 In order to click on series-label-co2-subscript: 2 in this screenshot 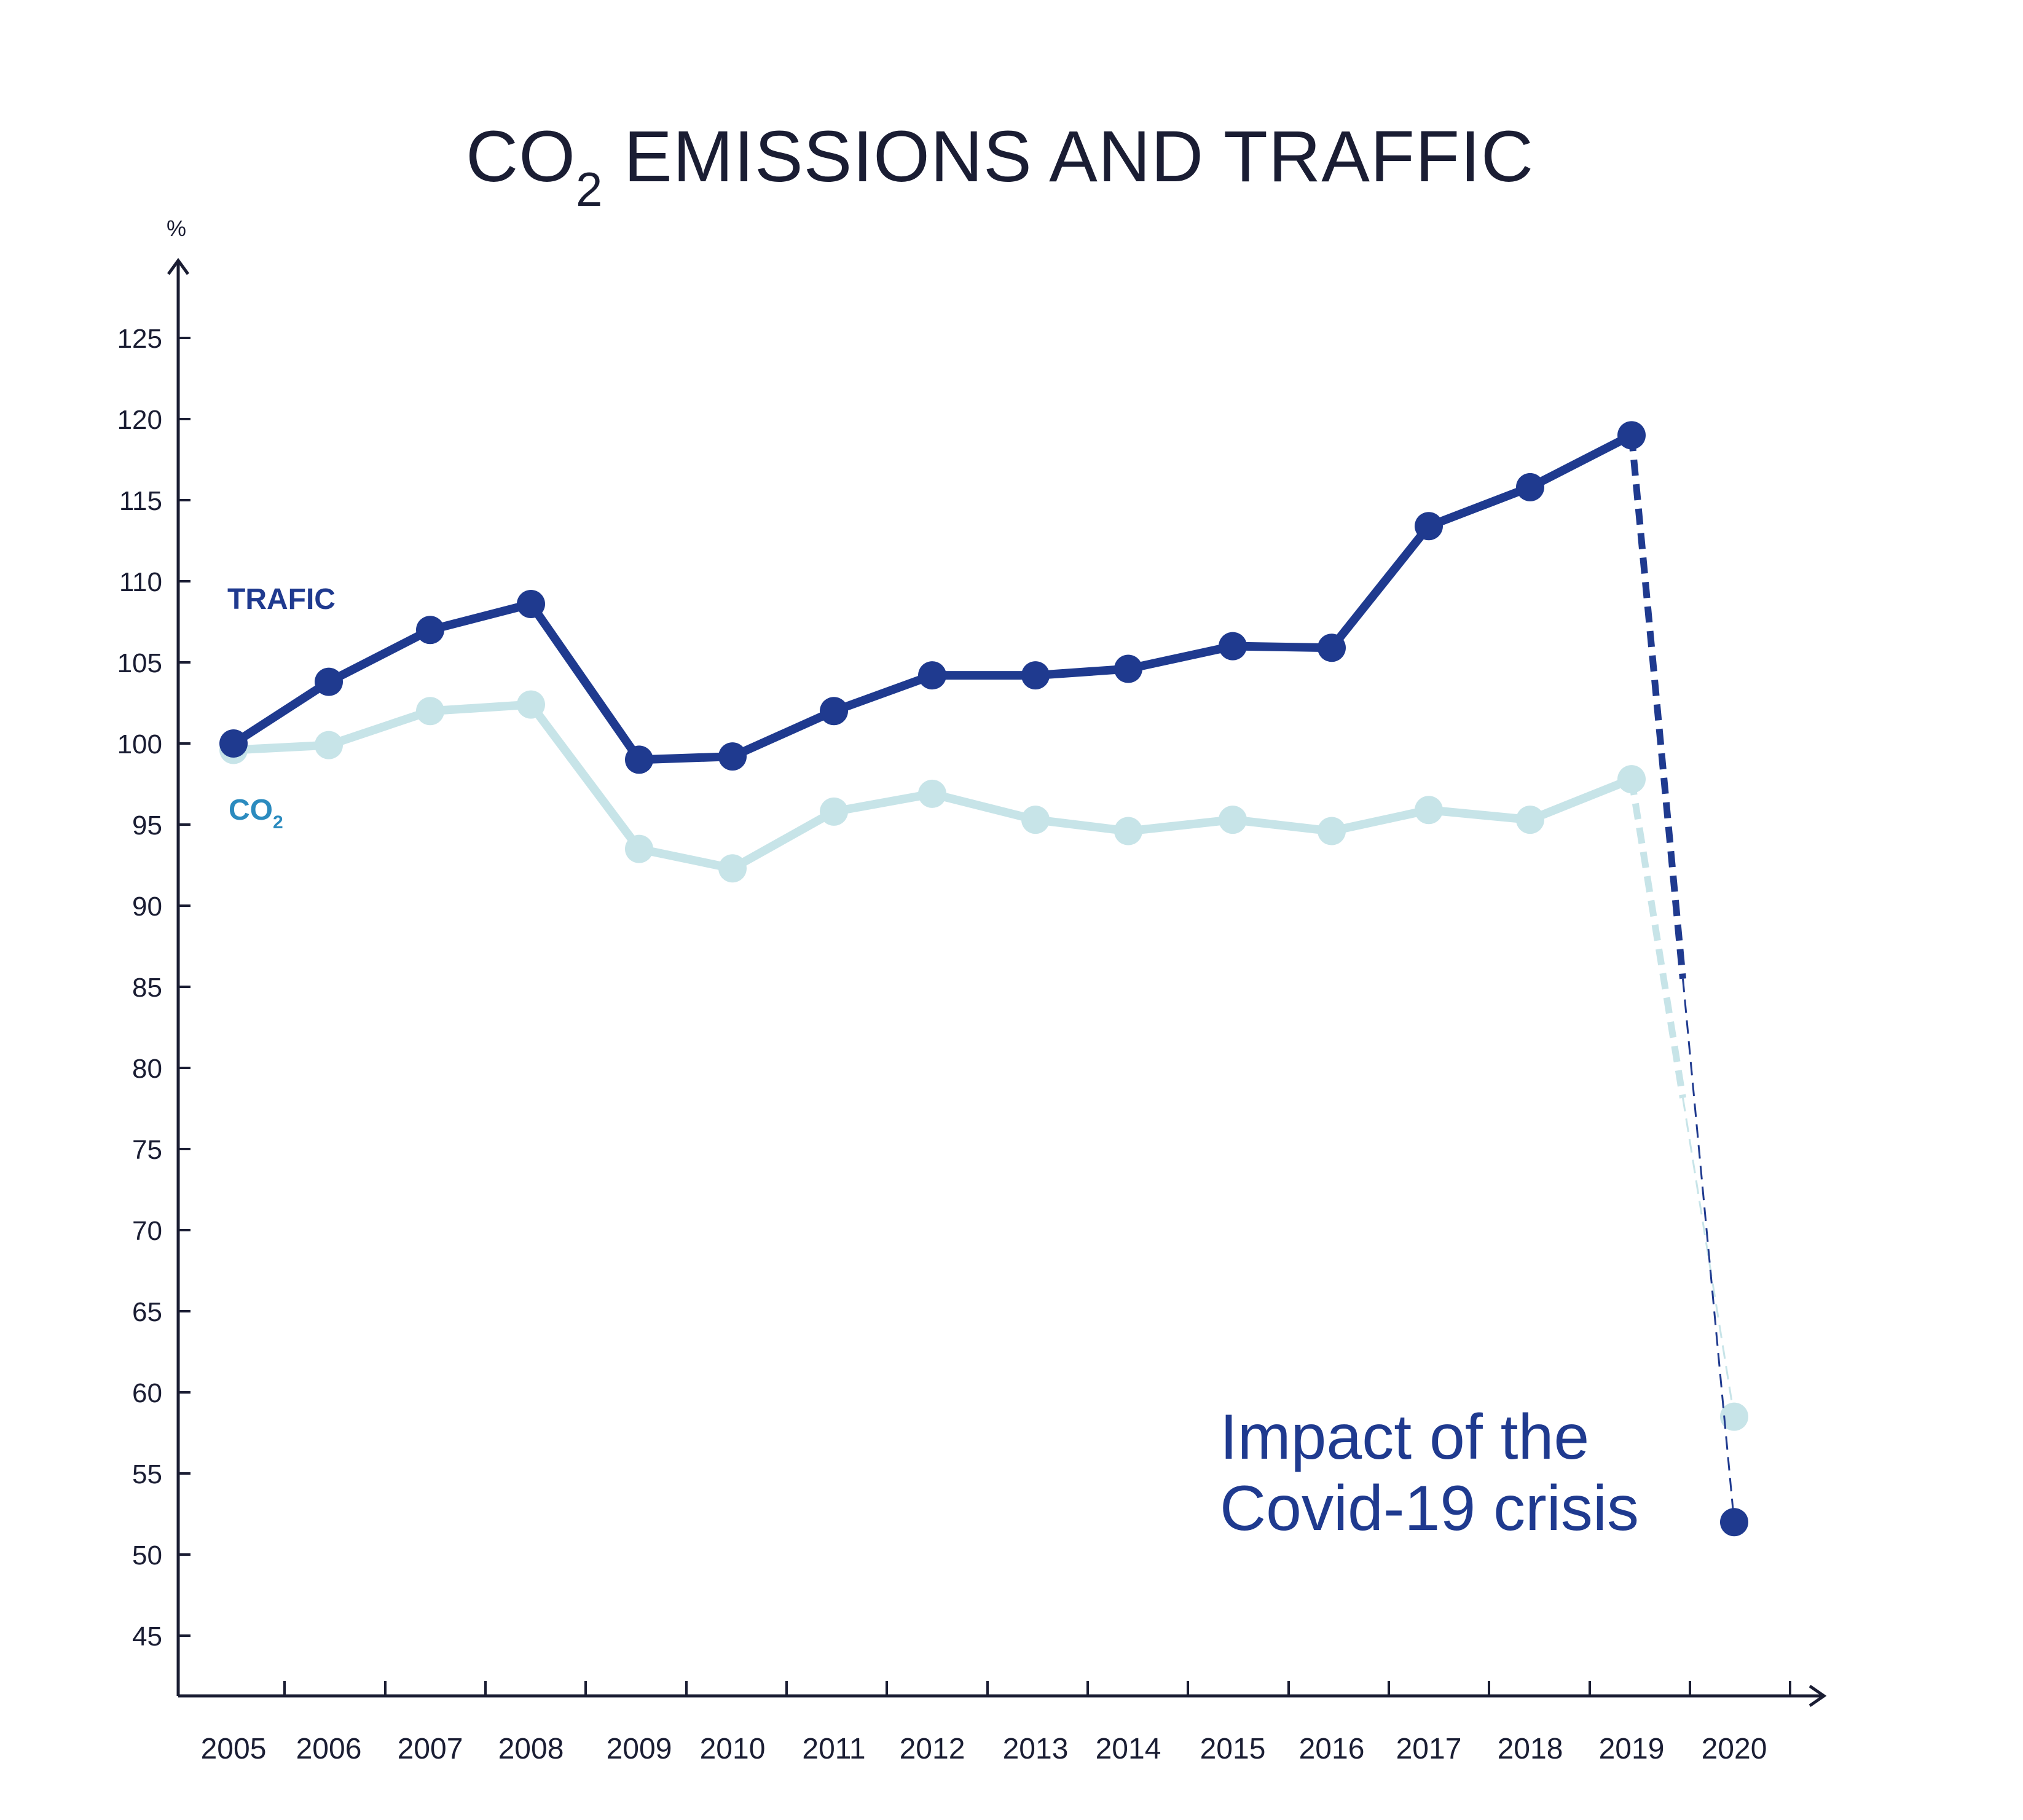, I will do `click(278, 822)`.